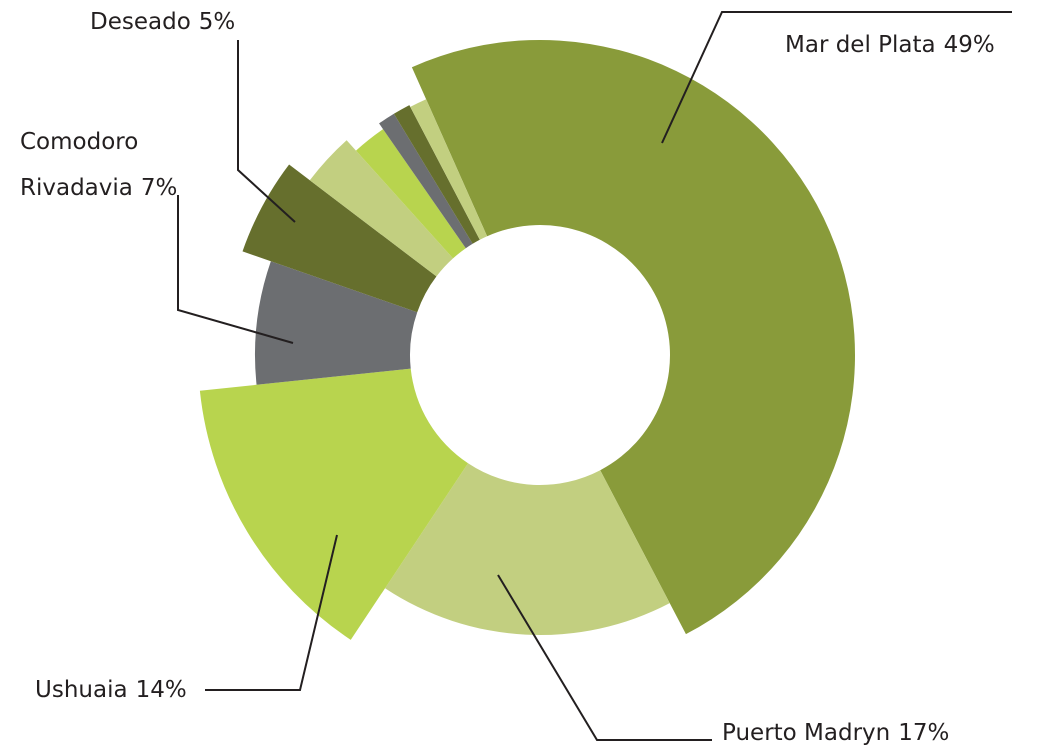 The height and width of the screenshot is (747, 1040). What do you see at coordinates (217, 22) in the screenshot?
I see `label-value: 5%` at bounding box center [217, 22].